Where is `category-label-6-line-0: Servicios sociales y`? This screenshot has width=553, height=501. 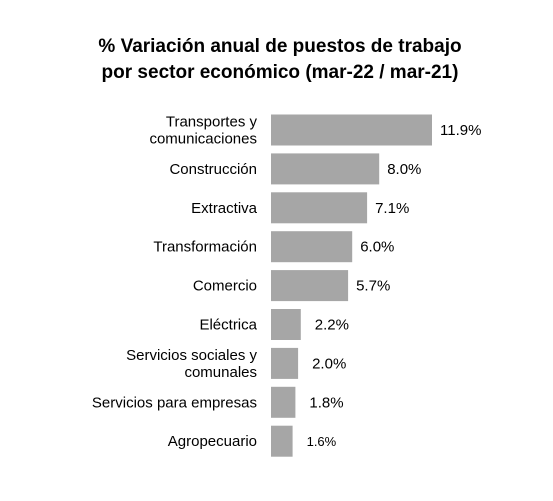
category-label-6-line-0: Servicios sociales y is located at coordinates (191, 355).